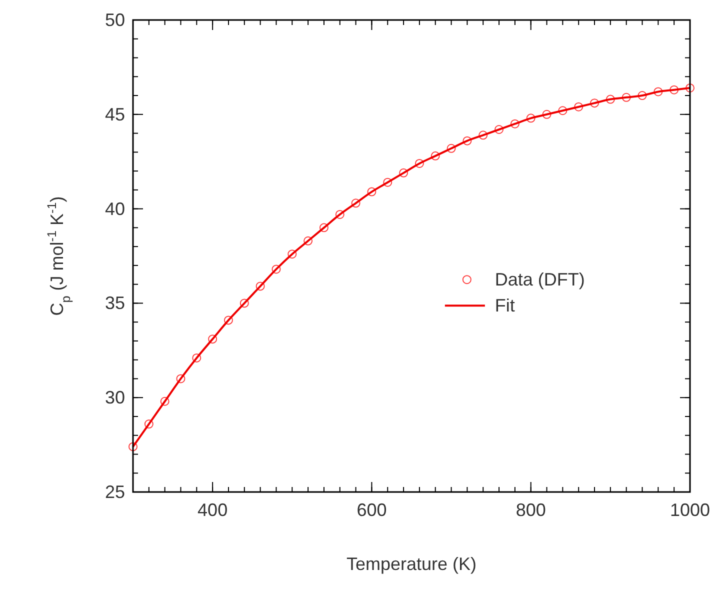 The height and width of the screenshot is (592, 728). Describe the element at coordinates (411, 564) in the screenshot. I see `x-axis-title: Temperature (K)` at that location.